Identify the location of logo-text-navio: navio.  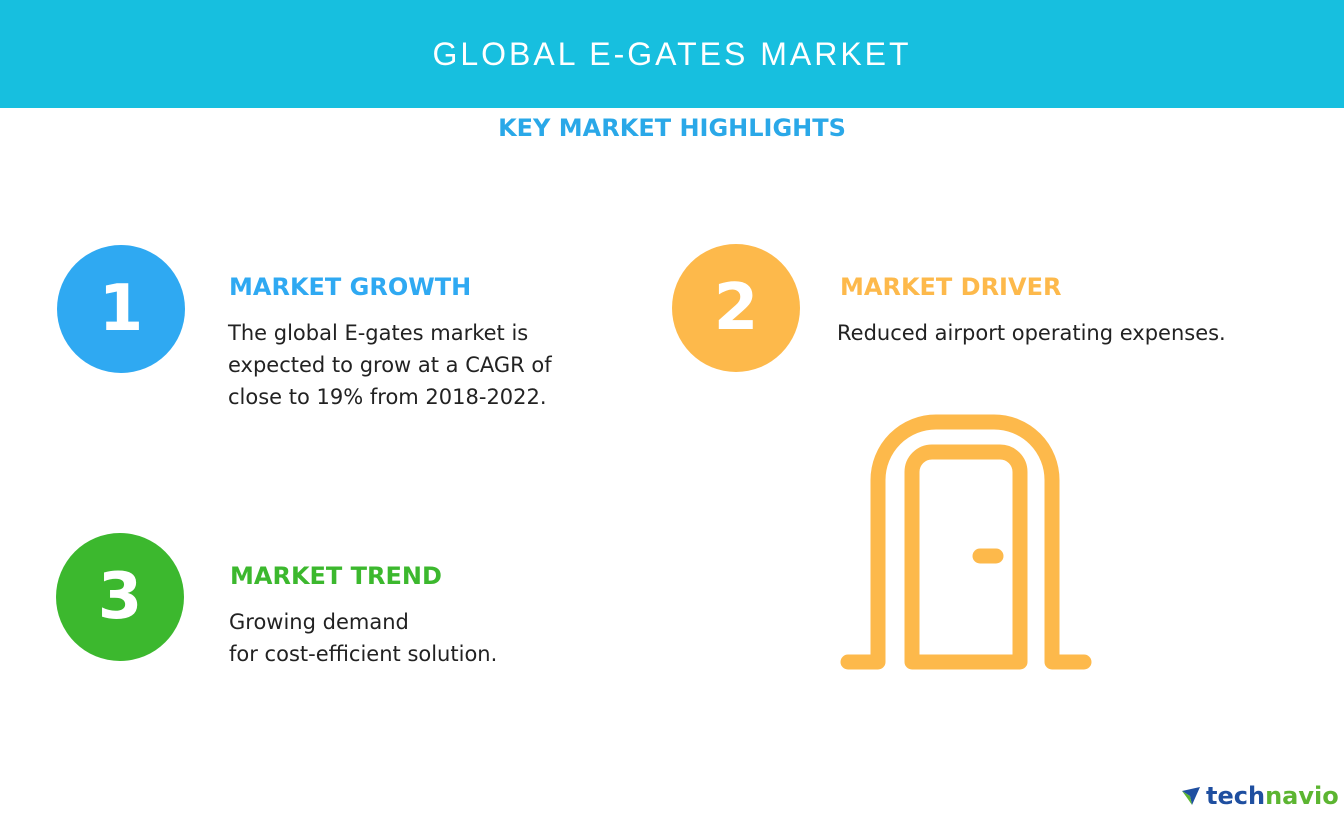
(1302, 796).